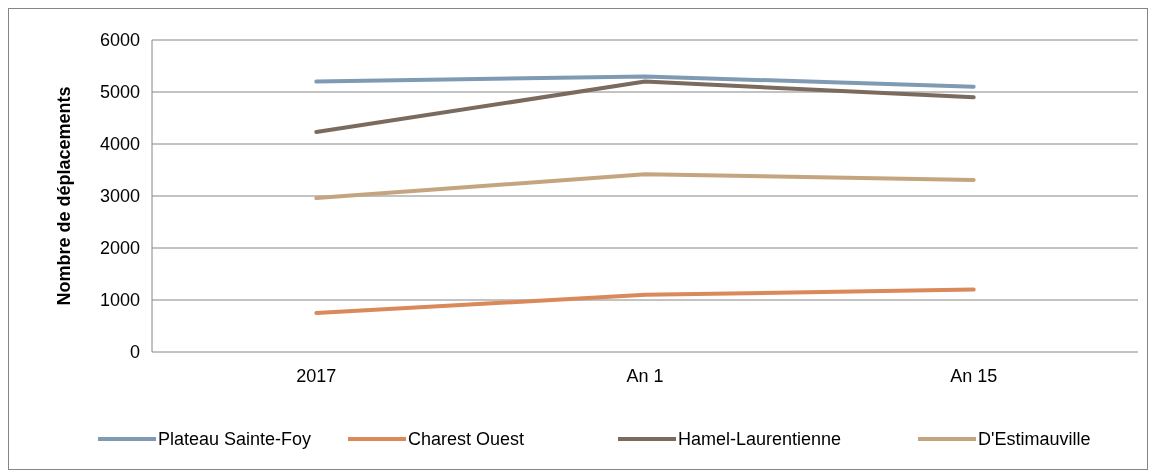  Describe the element at coordinates (645, 376) in the screenshot. I see `x-tick-label: An 1` at that location.